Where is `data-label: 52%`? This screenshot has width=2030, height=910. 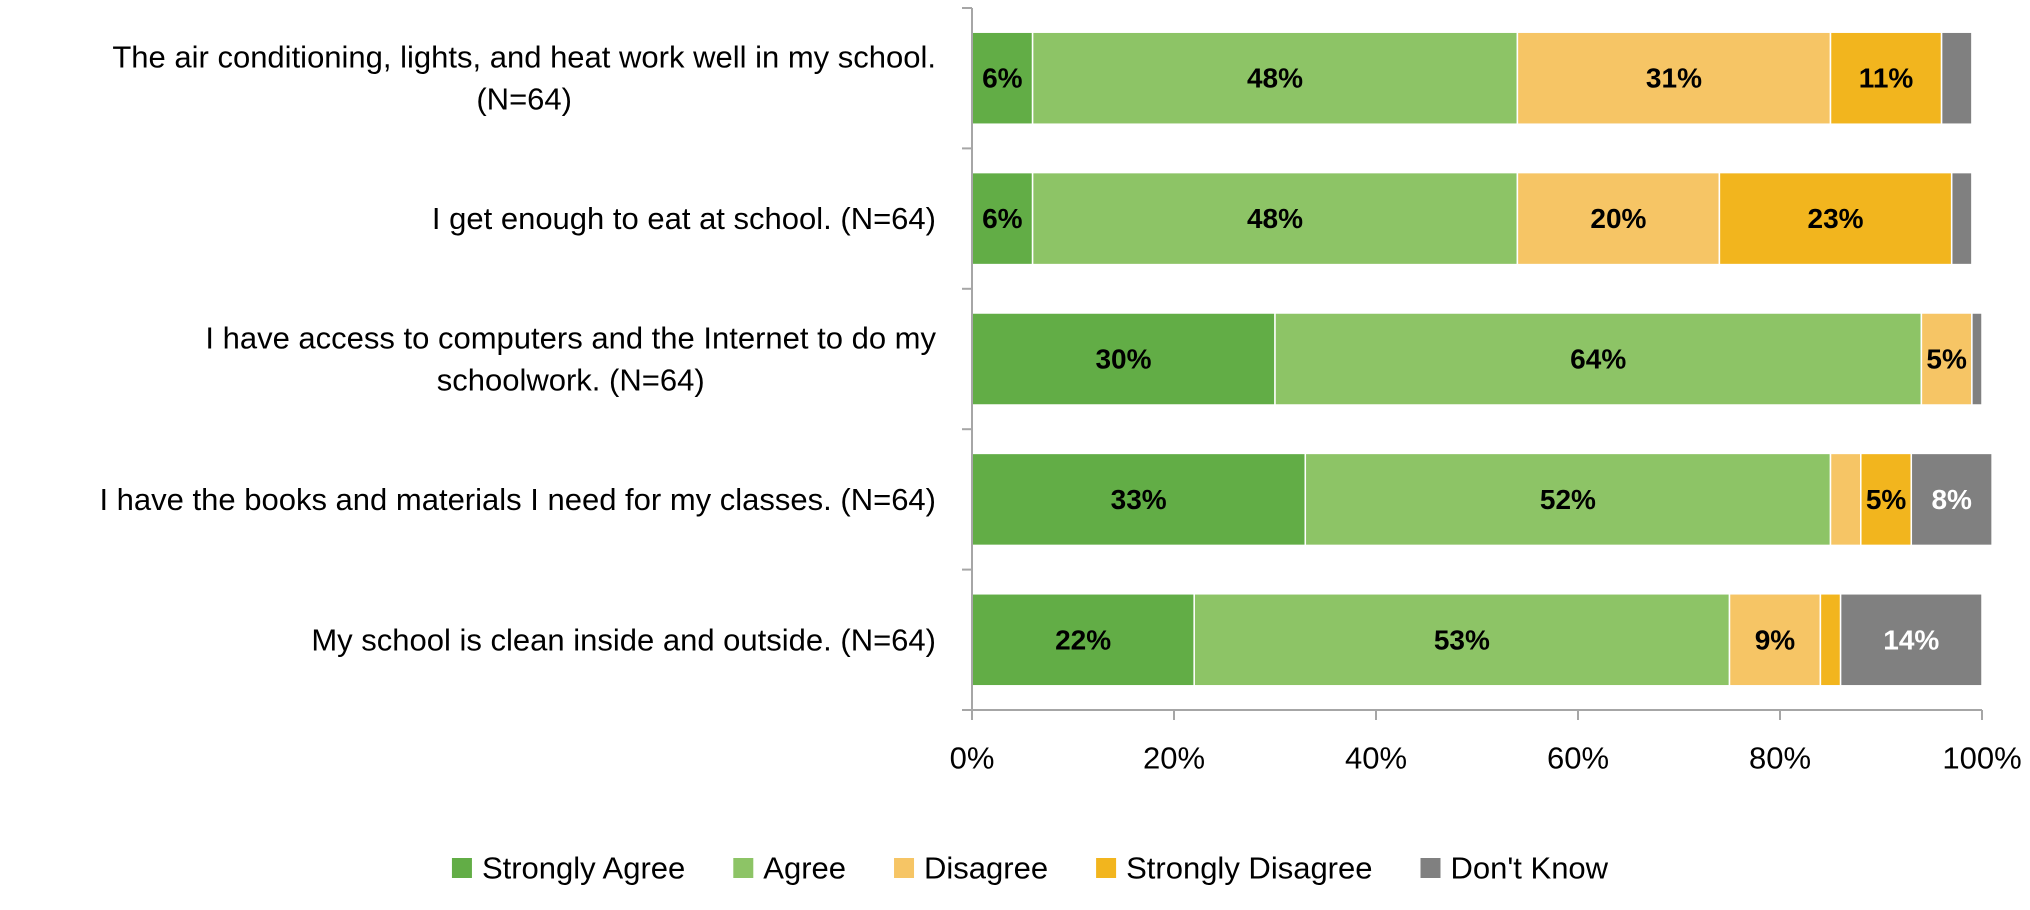
data-label: 52% is located at coordinates (1568, 499).